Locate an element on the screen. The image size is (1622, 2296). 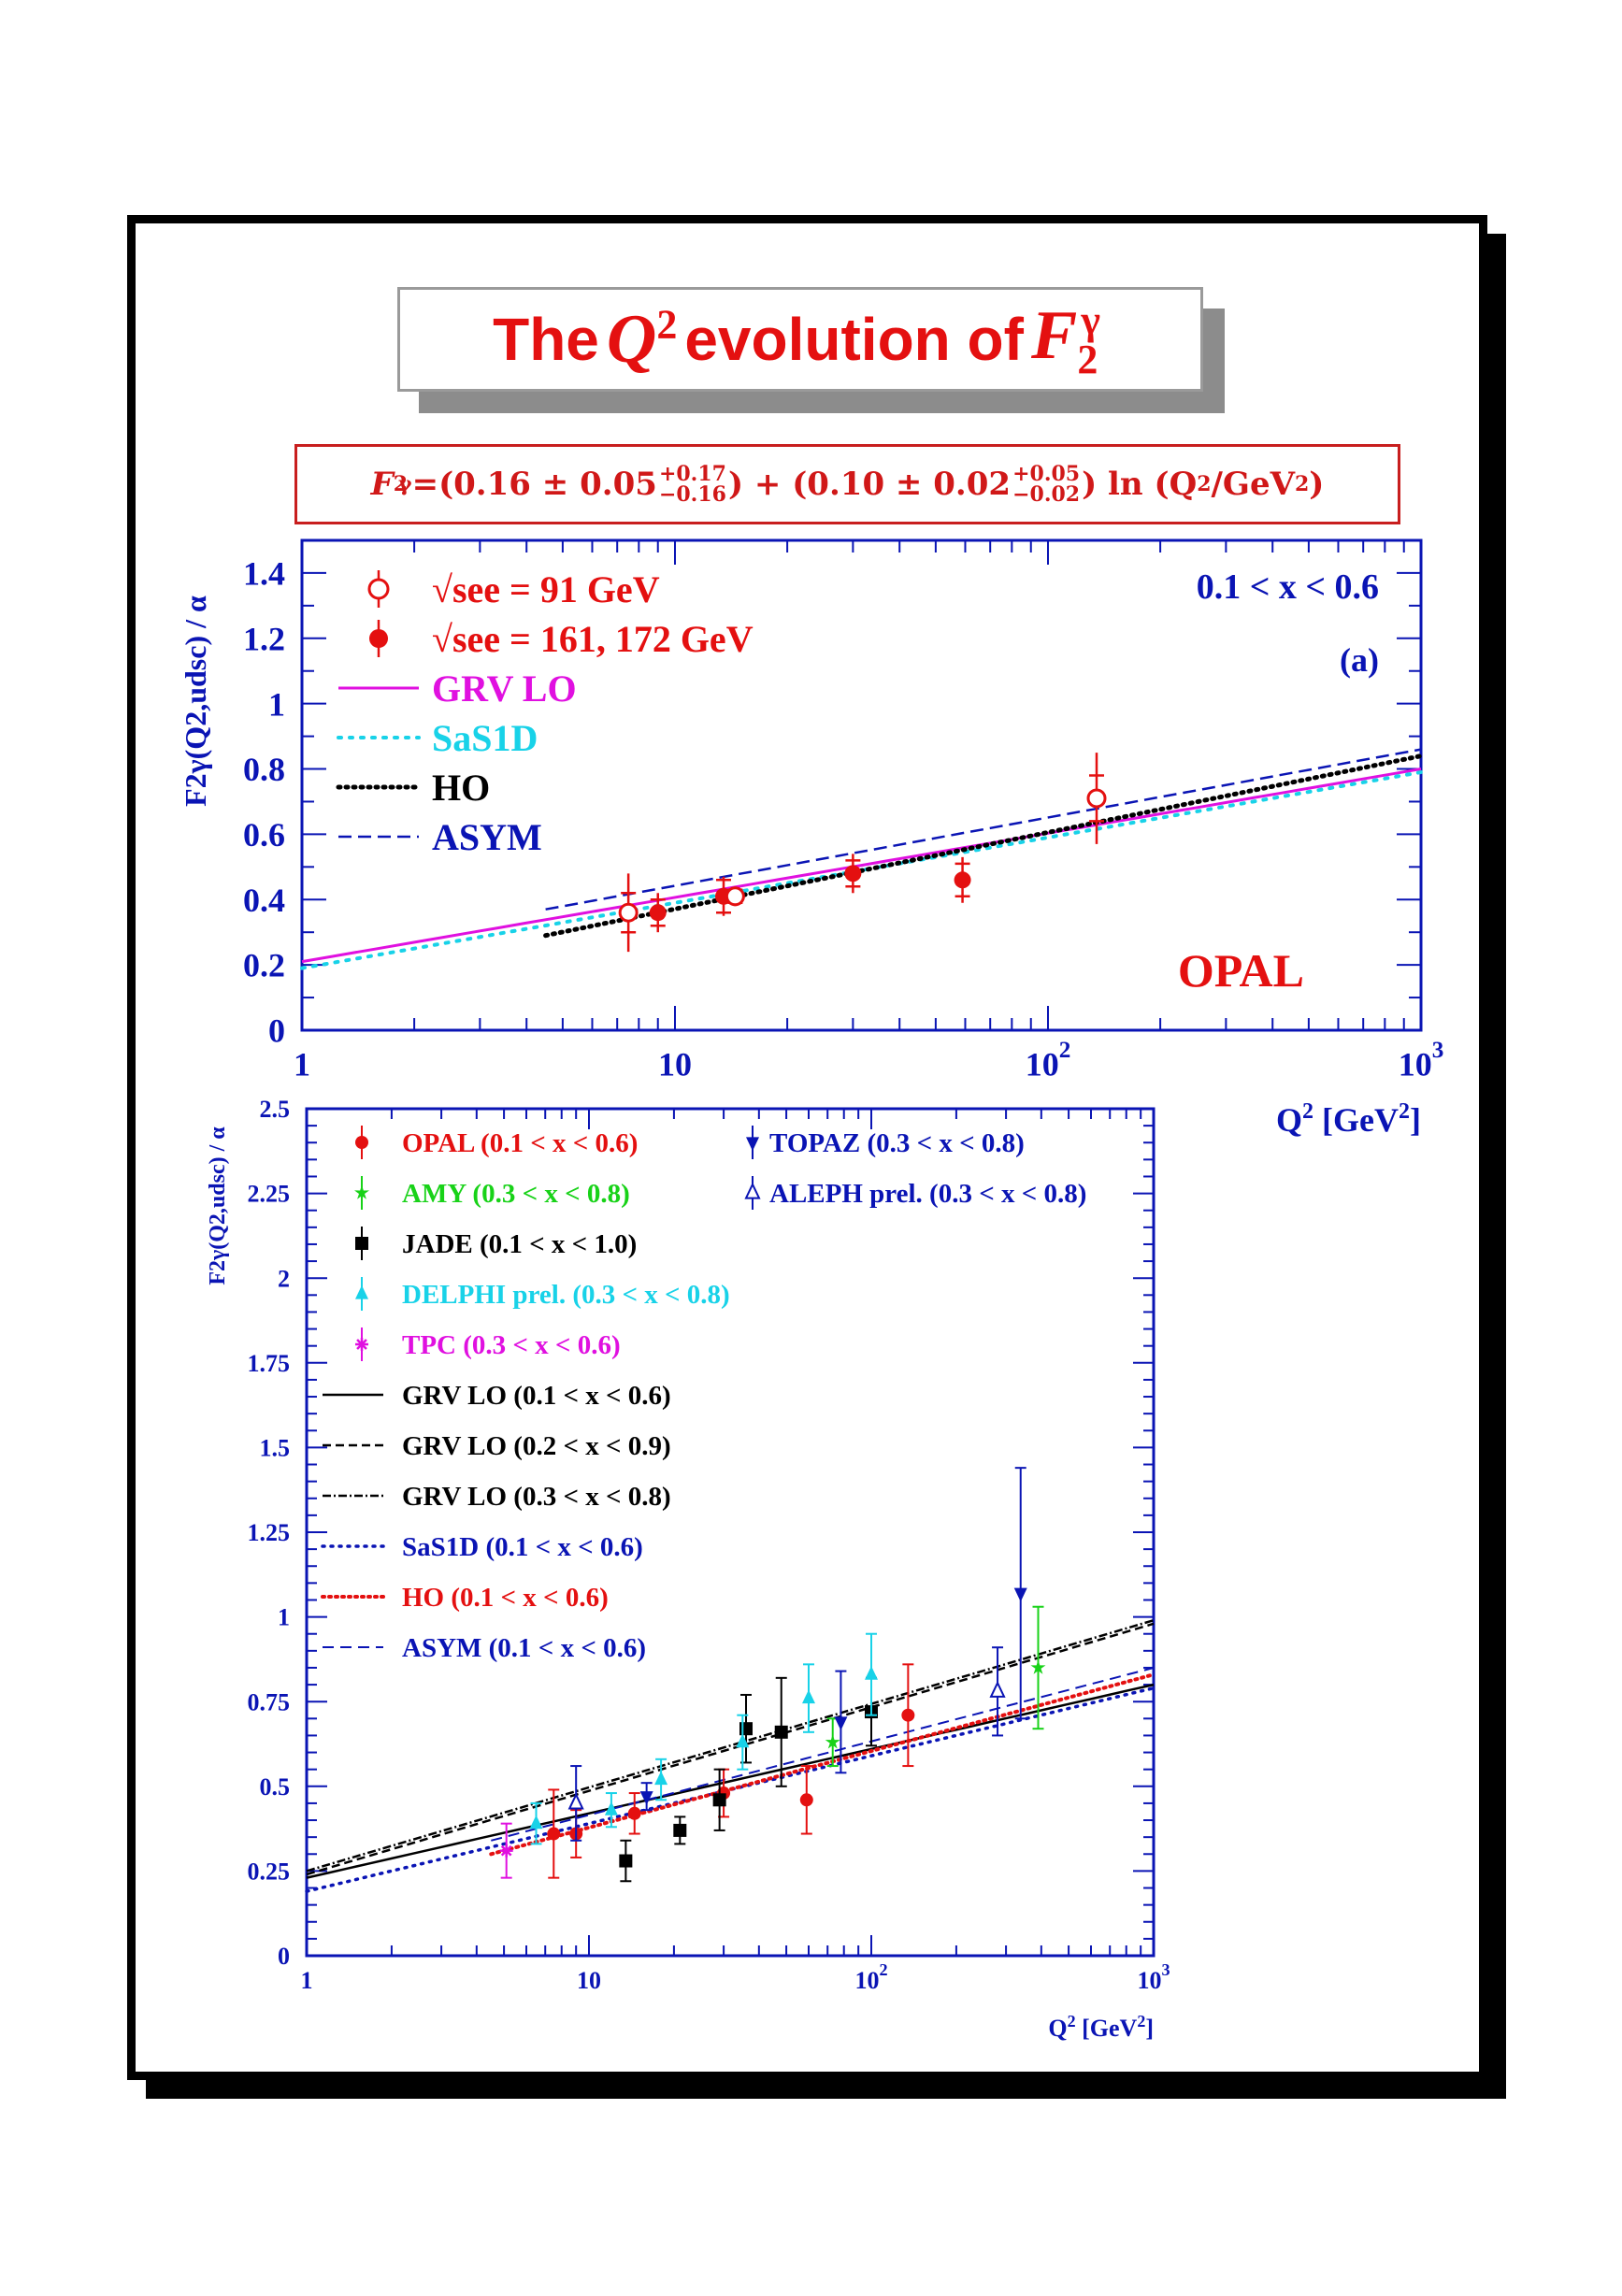
chart-a-y-tick-label: 1.4 is located at coordinates (264, 574).